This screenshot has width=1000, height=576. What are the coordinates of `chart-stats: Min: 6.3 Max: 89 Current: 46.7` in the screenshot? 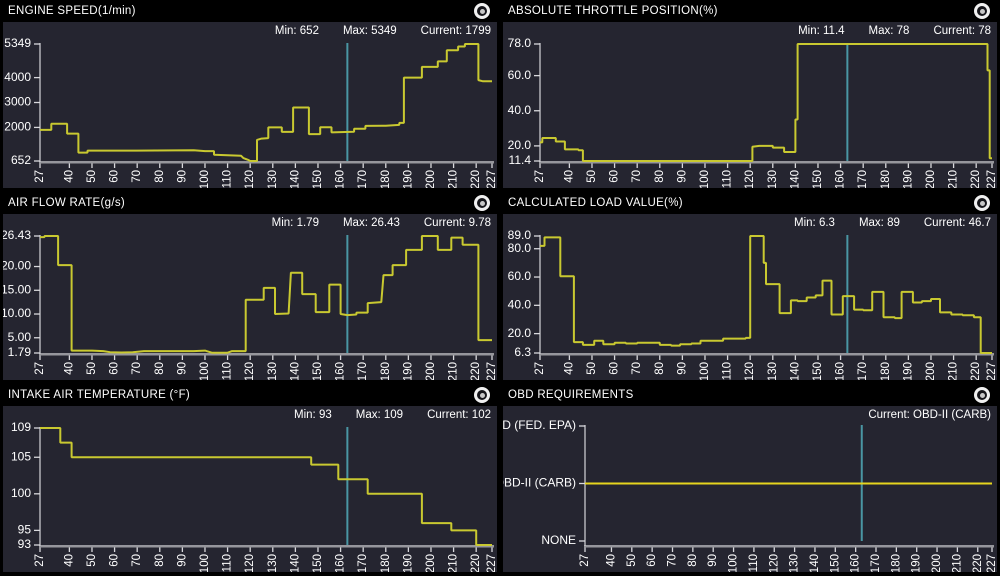 It's located at (892, 223).